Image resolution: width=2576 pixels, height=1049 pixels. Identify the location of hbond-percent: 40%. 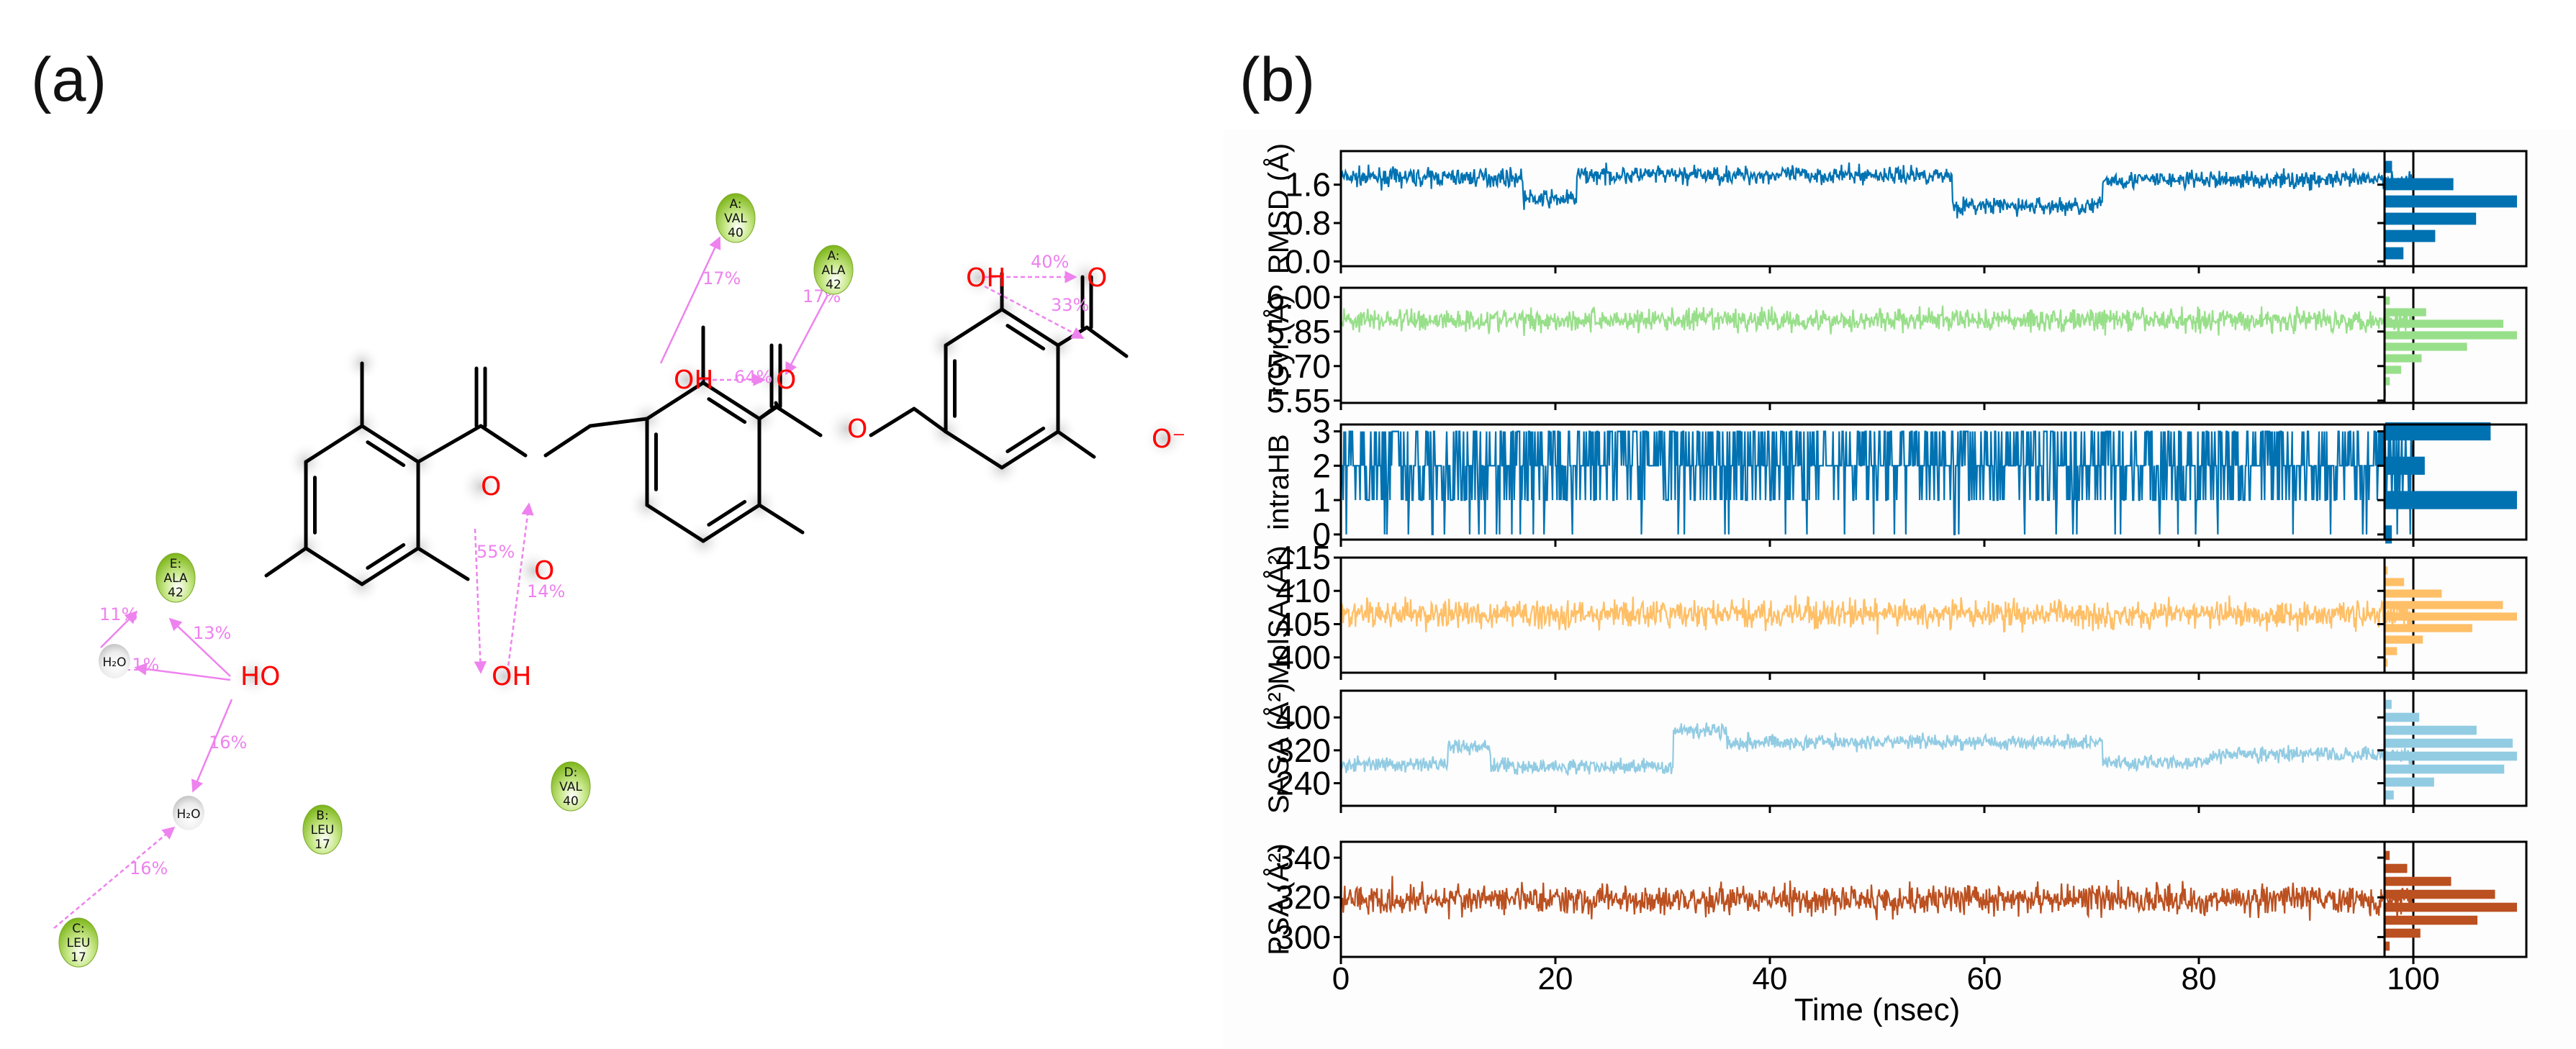
(1050, 262).